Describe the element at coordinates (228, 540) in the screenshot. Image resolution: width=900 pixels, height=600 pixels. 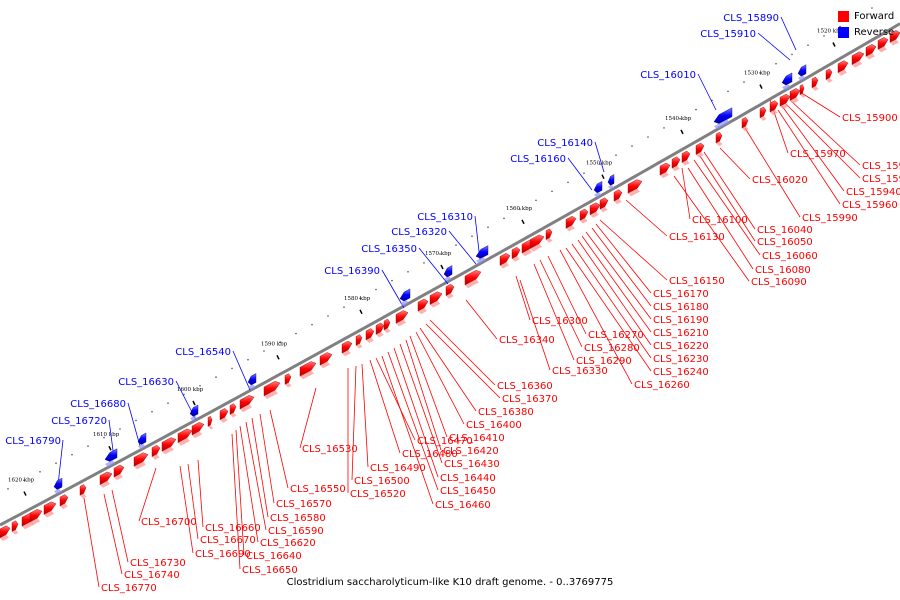
I see `gene-label: CLS_16670` at that location.